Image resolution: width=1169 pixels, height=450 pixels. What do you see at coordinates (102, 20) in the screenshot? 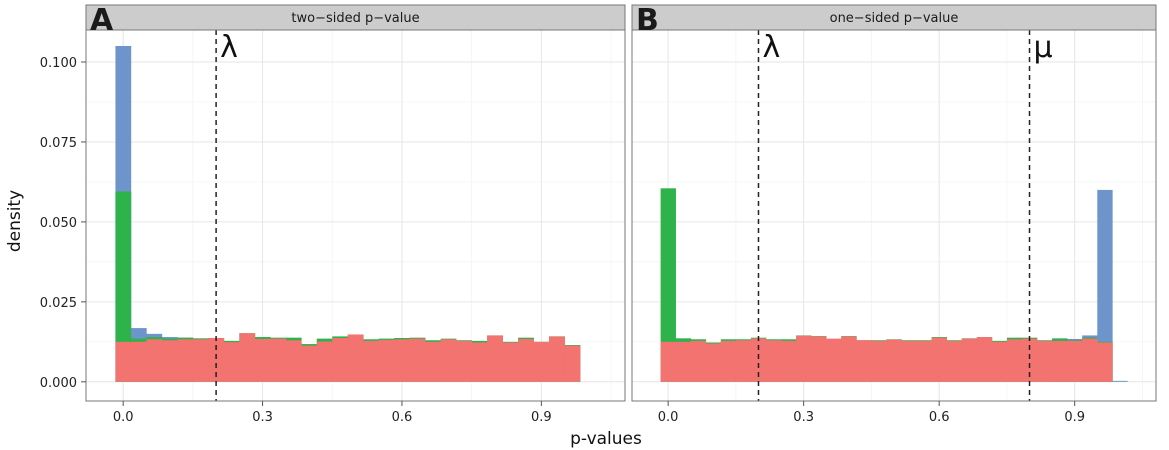
I see `panel-letter: A` at bounding box center [102, 20].